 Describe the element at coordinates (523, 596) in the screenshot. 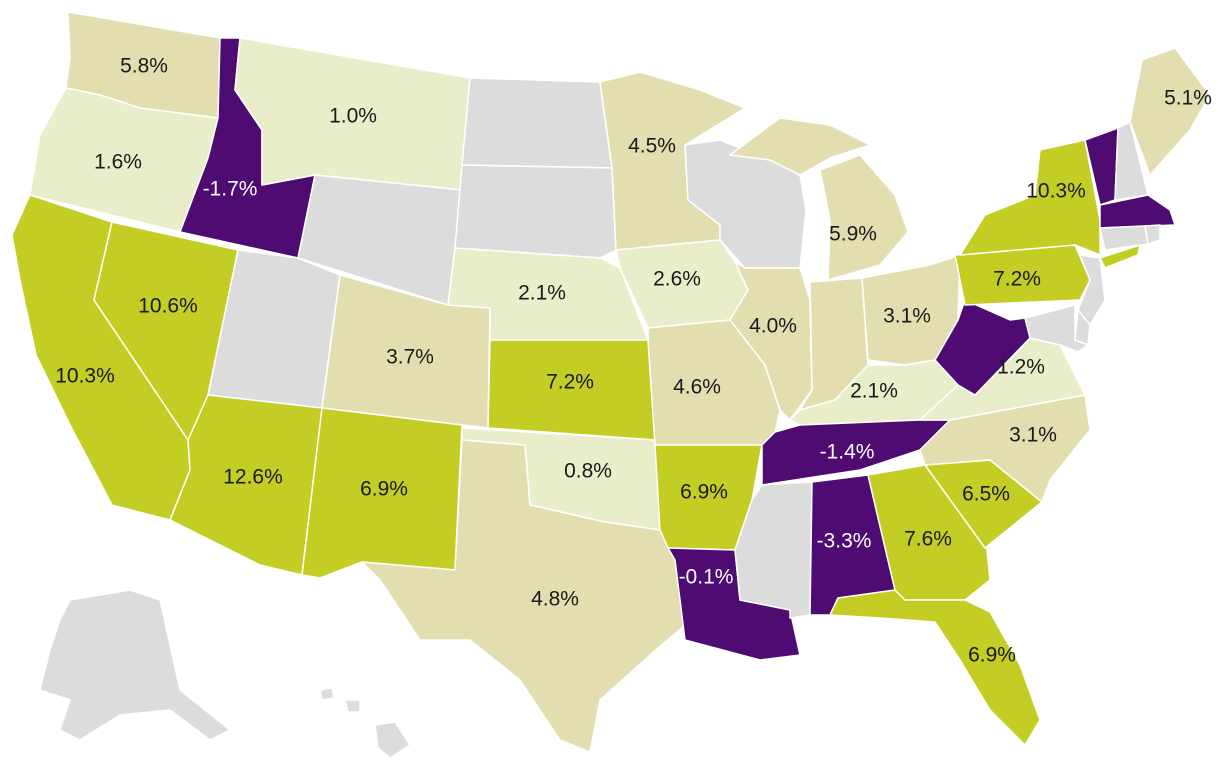

I see `state-tx` at that location.